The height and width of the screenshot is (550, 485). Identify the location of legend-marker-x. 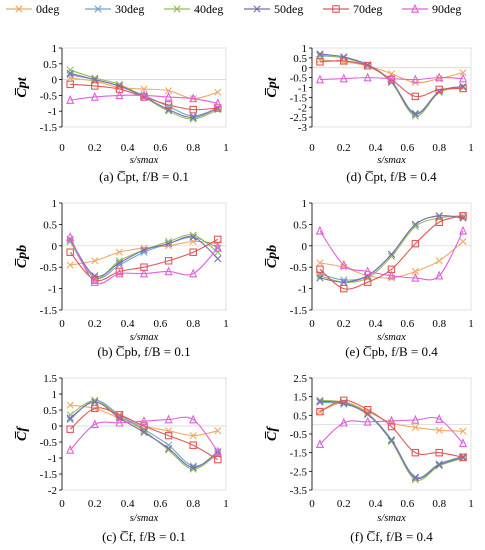
(257, 9).